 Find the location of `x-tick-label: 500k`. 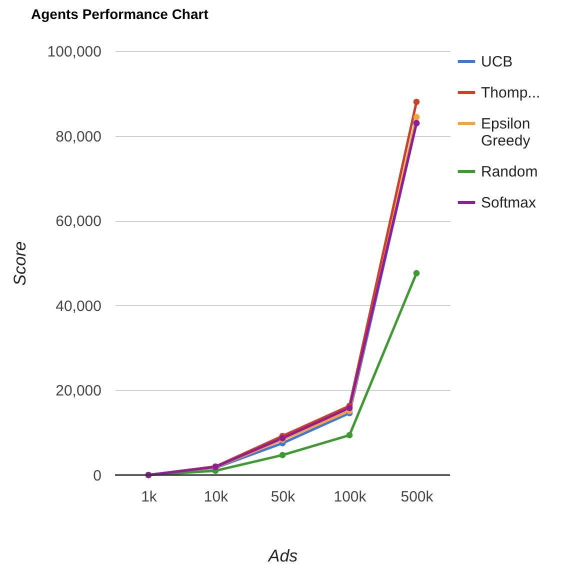

x-tick-label: 500k is located at coordinates (417, 497).